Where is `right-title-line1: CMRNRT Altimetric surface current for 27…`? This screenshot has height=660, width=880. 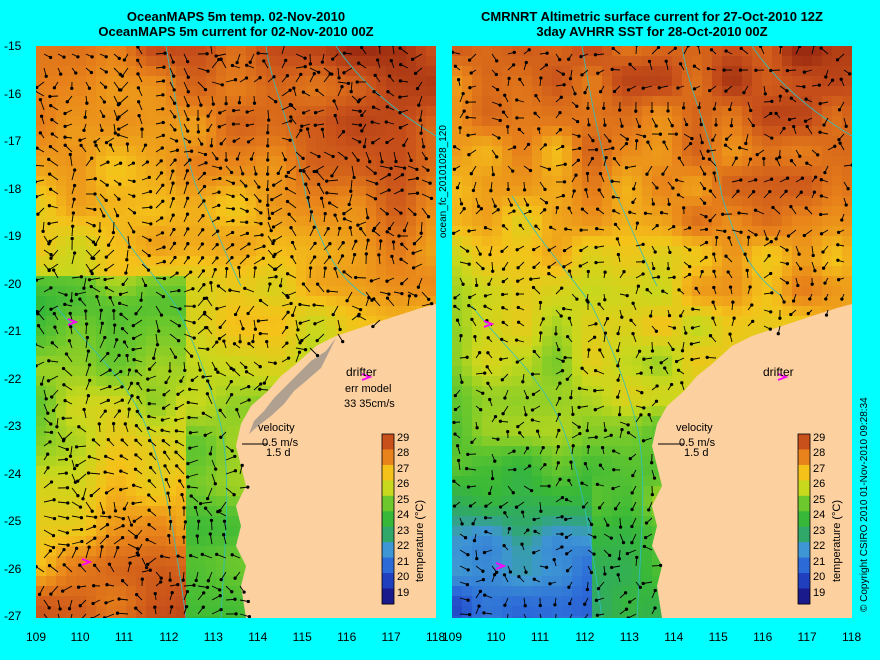
right-title-line1: CMRNRT Altimetric surface current for 27… is located at coordinates (652, 16).